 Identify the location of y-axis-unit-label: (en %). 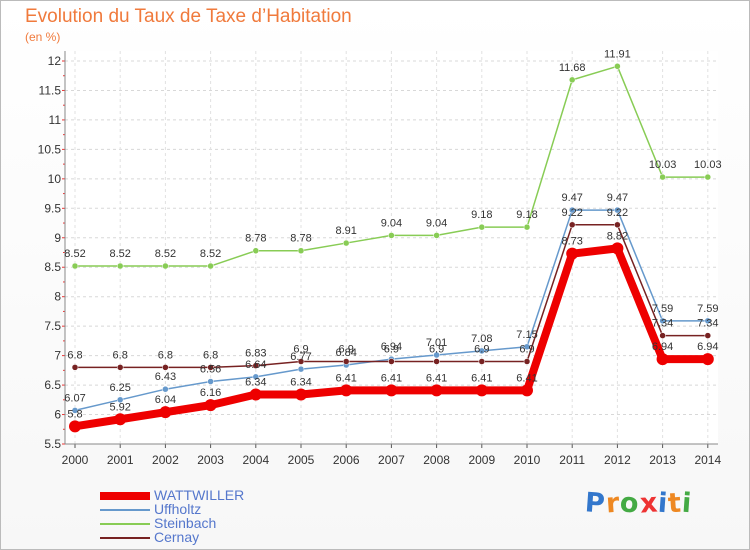
(43, 37).